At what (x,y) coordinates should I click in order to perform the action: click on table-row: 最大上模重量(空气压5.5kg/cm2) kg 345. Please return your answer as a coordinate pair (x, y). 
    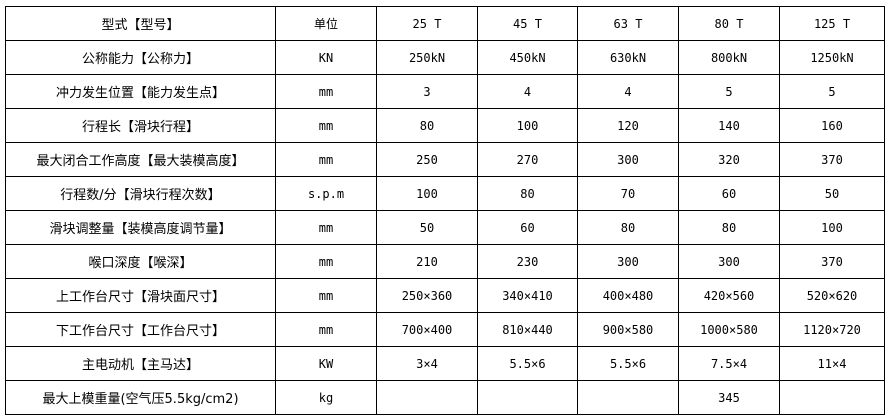
    Looking at the image, I should click on (445, 397).